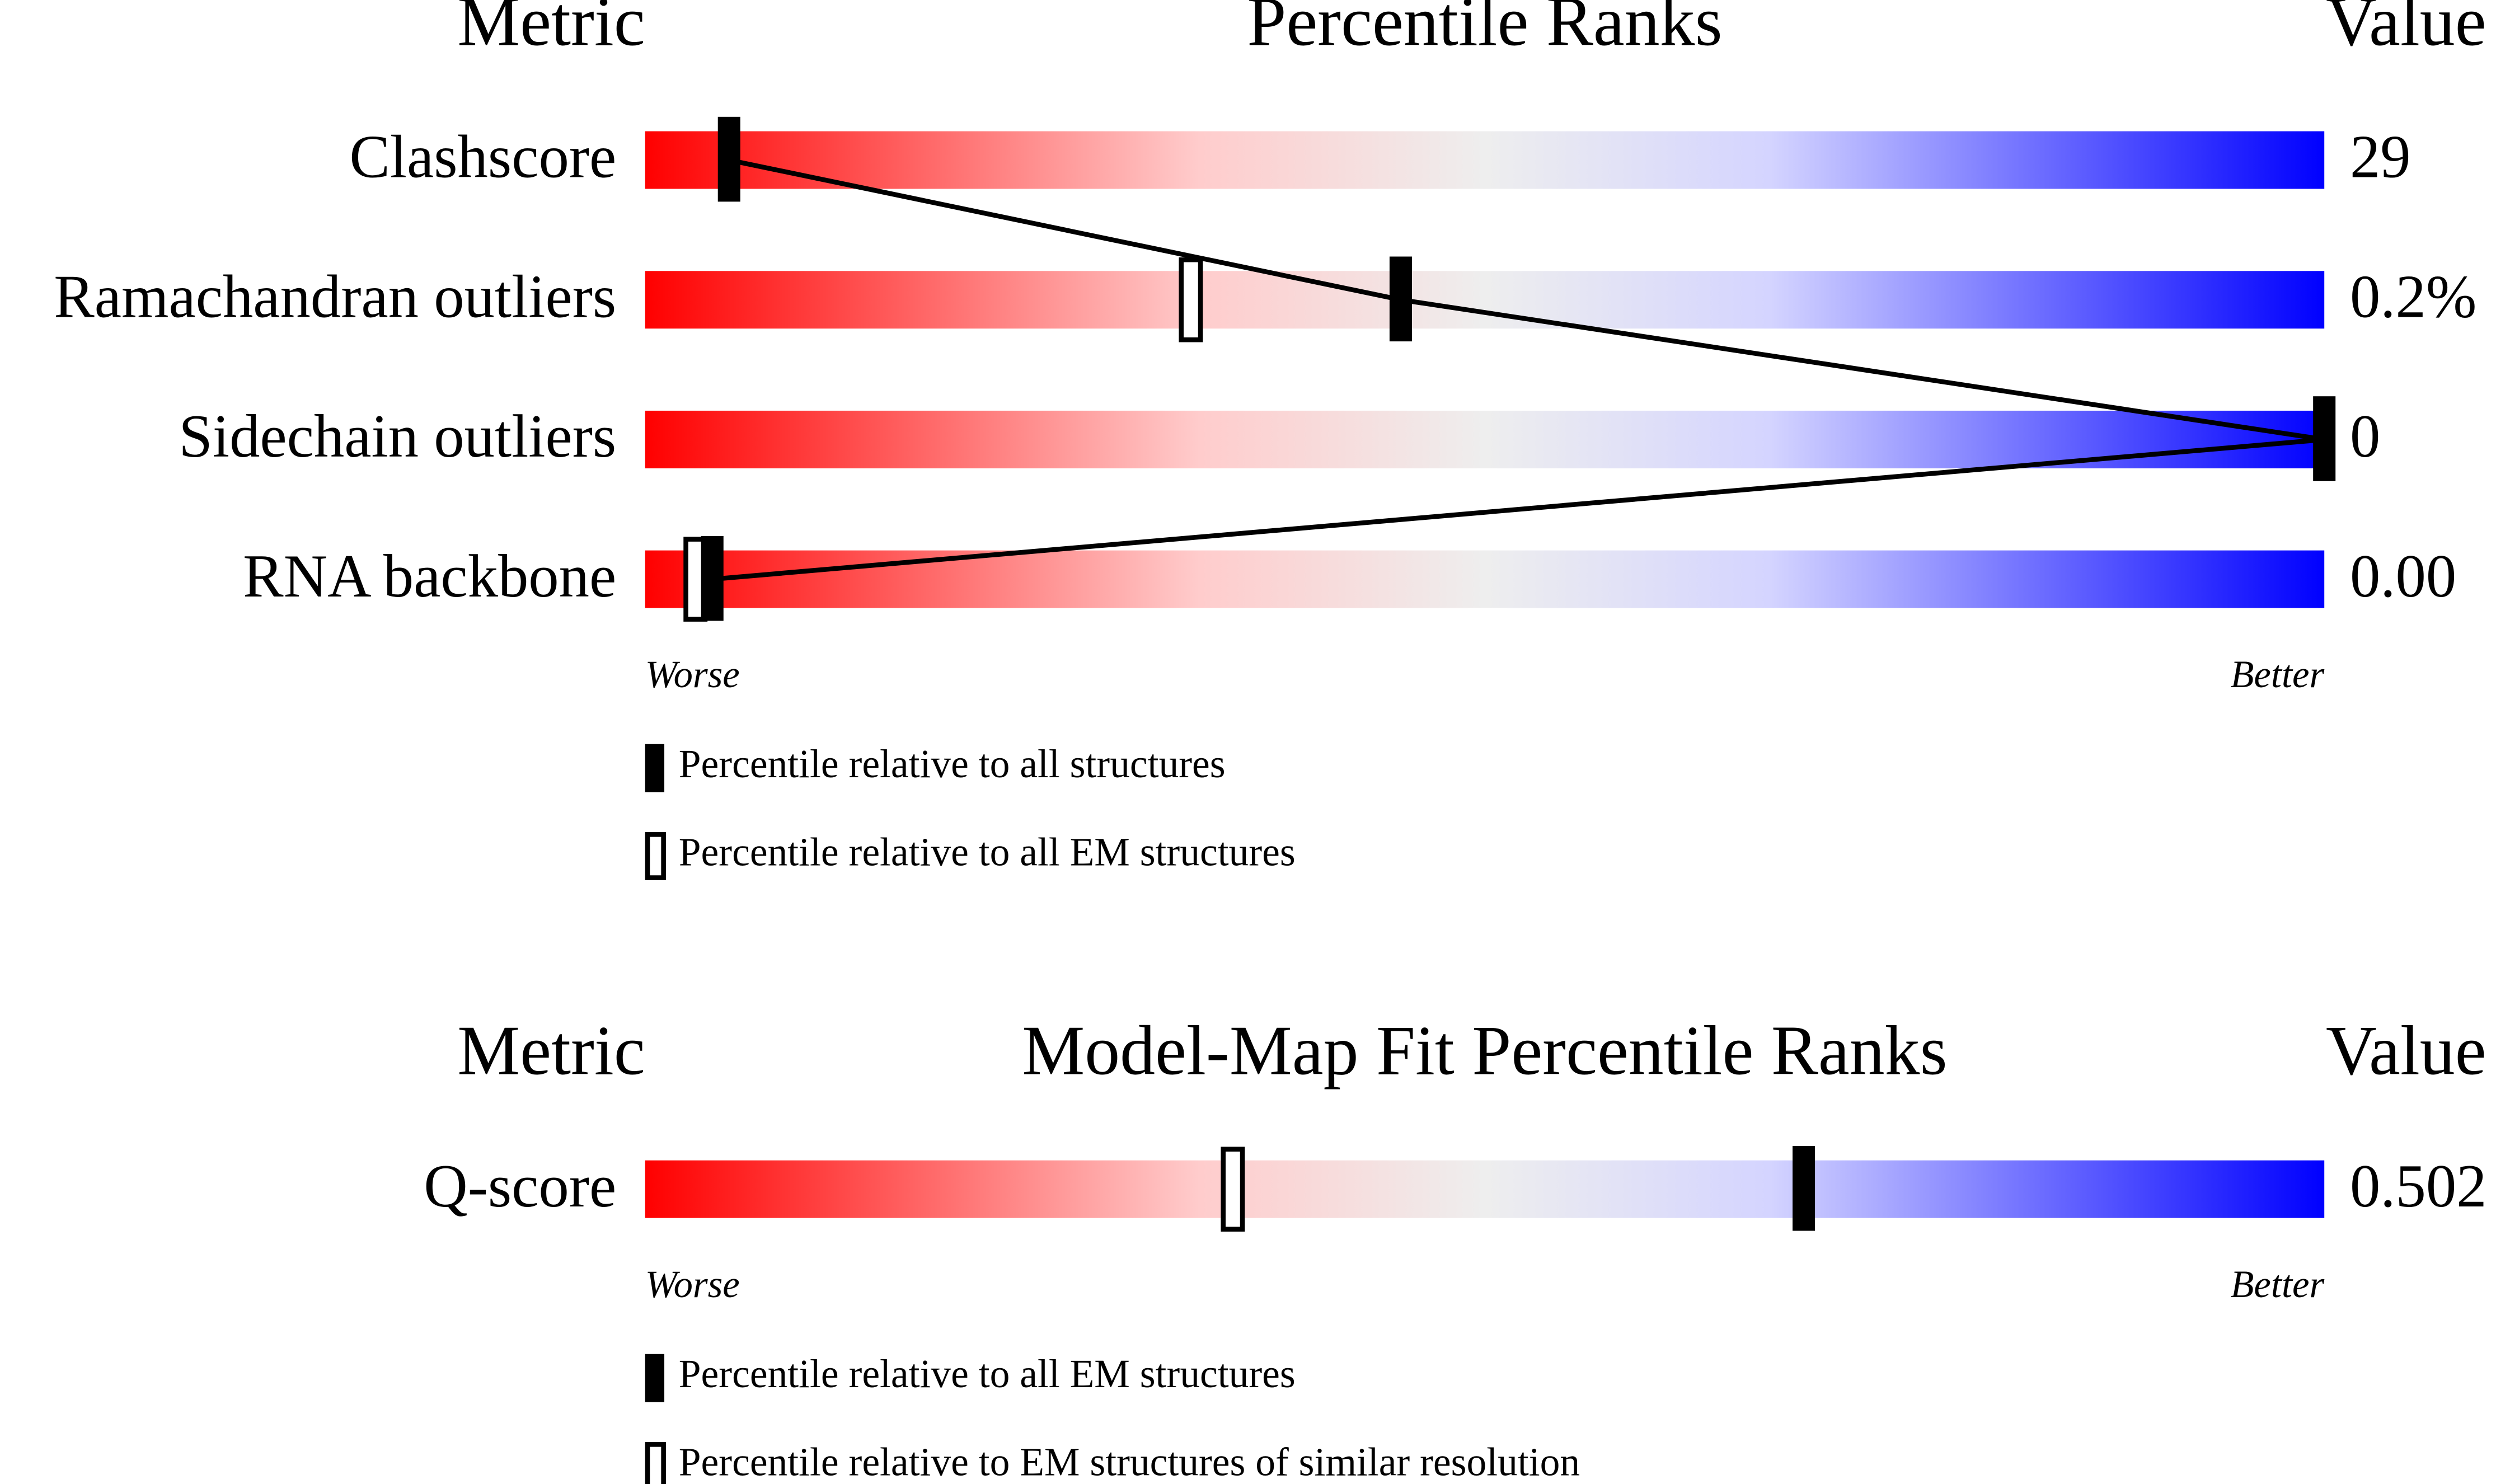  Describe the element at coordinates (2365, 436) in the screenshot. I see `metric-value: 0` at that location.